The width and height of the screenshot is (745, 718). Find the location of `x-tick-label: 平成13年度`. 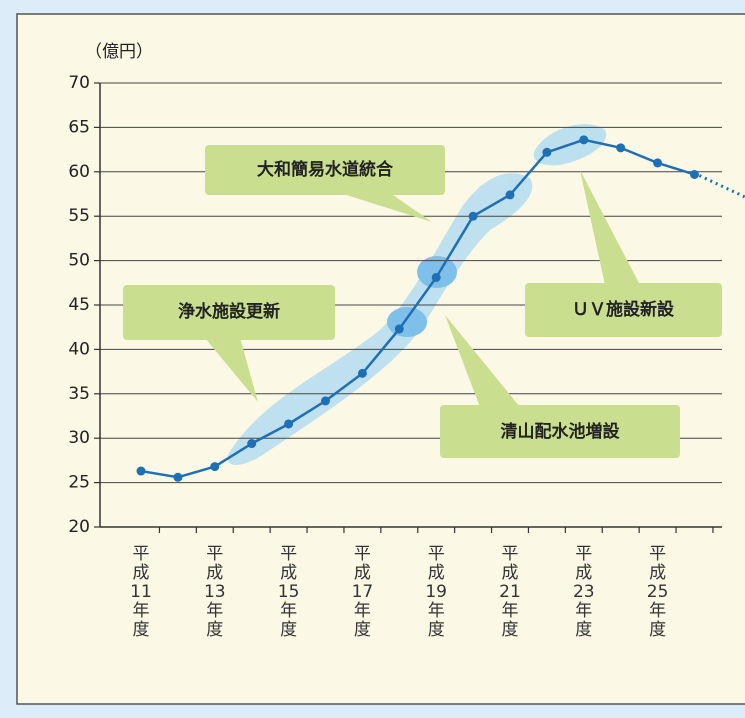

x-tick-label: 平成13年度 is located at coordinates (214, 592).